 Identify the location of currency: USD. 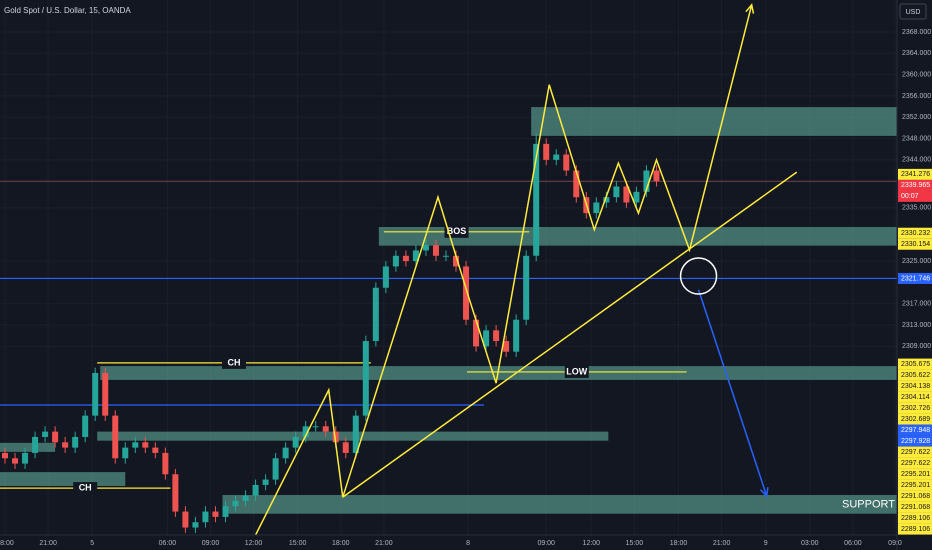
(913, 12).